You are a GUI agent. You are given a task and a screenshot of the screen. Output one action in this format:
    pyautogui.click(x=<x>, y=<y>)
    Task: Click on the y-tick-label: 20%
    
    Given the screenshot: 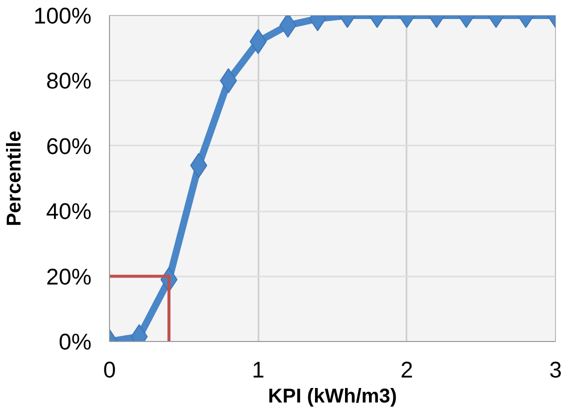 What is the action you would take?
    pyautogui.click(x=69, y=276)
    